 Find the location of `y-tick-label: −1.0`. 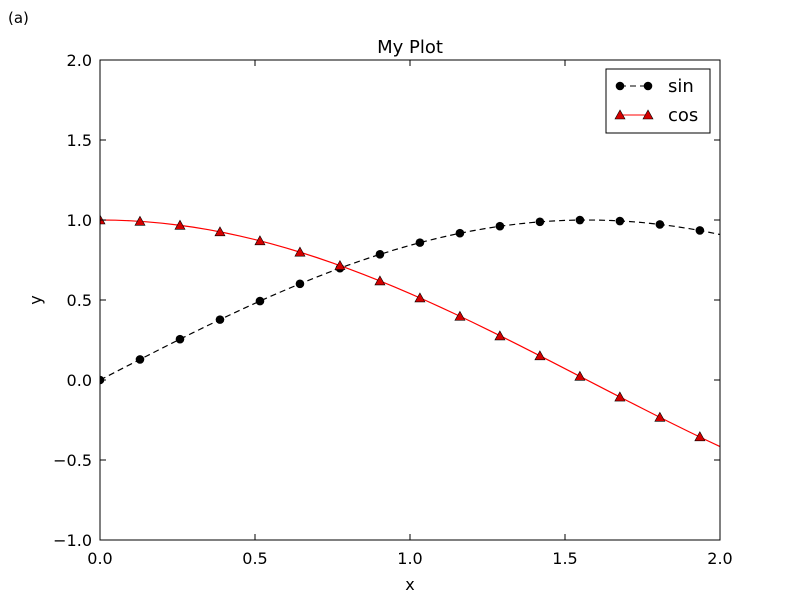

y-tick-label: −1.0 is located at coordinates (72, 540).